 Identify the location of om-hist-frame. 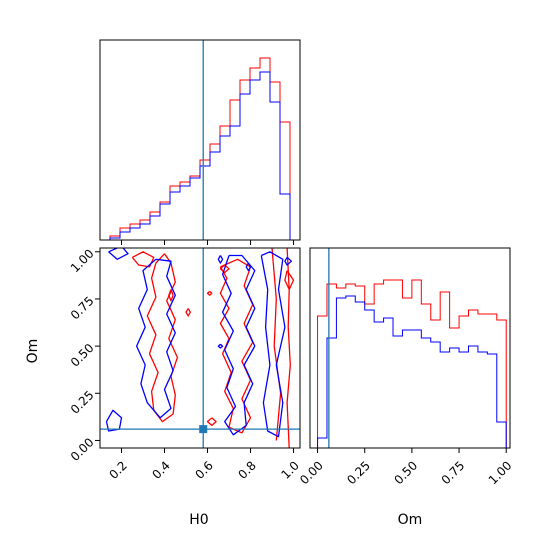
(410, 348).